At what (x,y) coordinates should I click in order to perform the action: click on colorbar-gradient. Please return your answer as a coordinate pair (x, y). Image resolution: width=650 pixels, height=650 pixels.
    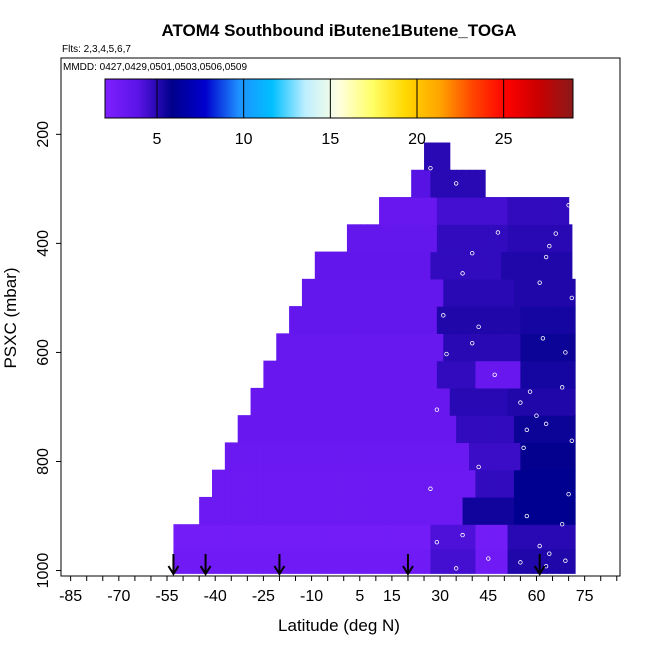
    Looking at the image, I should click on (339, 98).